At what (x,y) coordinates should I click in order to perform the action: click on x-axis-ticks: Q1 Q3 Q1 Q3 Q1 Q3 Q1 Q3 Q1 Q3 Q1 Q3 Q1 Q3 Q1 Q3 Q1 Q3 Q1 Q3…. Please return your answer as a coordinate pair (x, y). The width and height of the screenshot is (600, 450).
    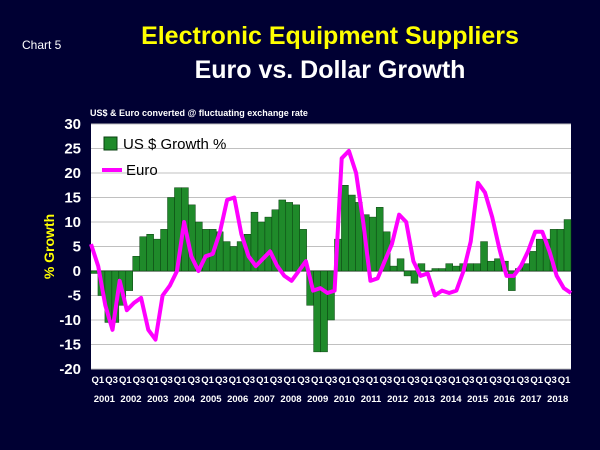
    Looking at the image, I should click on (332, 390).